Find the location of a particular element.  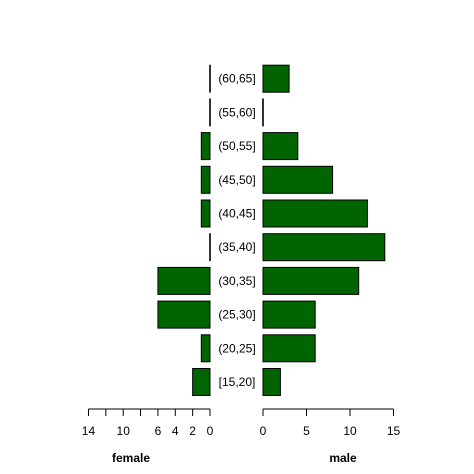

age-group-label: (60,65] is located at coordinates (236, 79).